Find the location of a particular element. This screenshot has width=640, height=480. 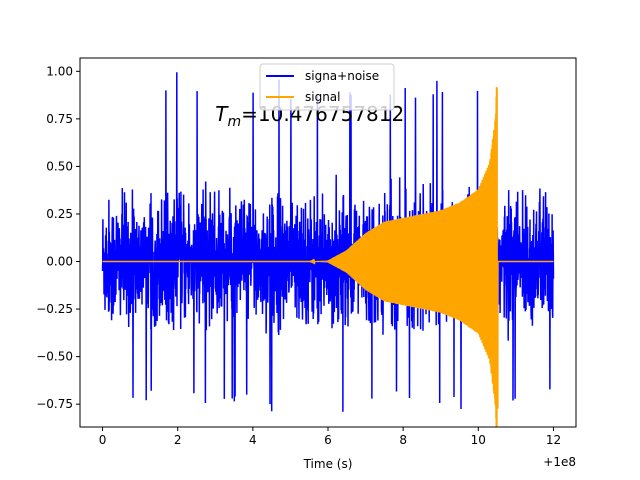

x-tick-label: 0 is located at coordinates (103, 440).